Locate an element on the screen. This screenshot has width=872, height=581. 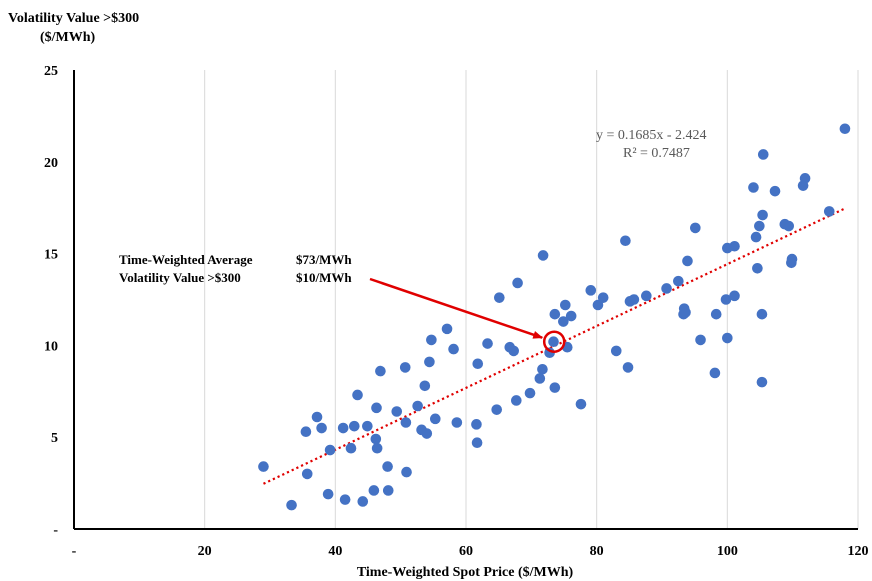
y-axis-title-line2: ($/MWh) is located at coordinates (68, 37).